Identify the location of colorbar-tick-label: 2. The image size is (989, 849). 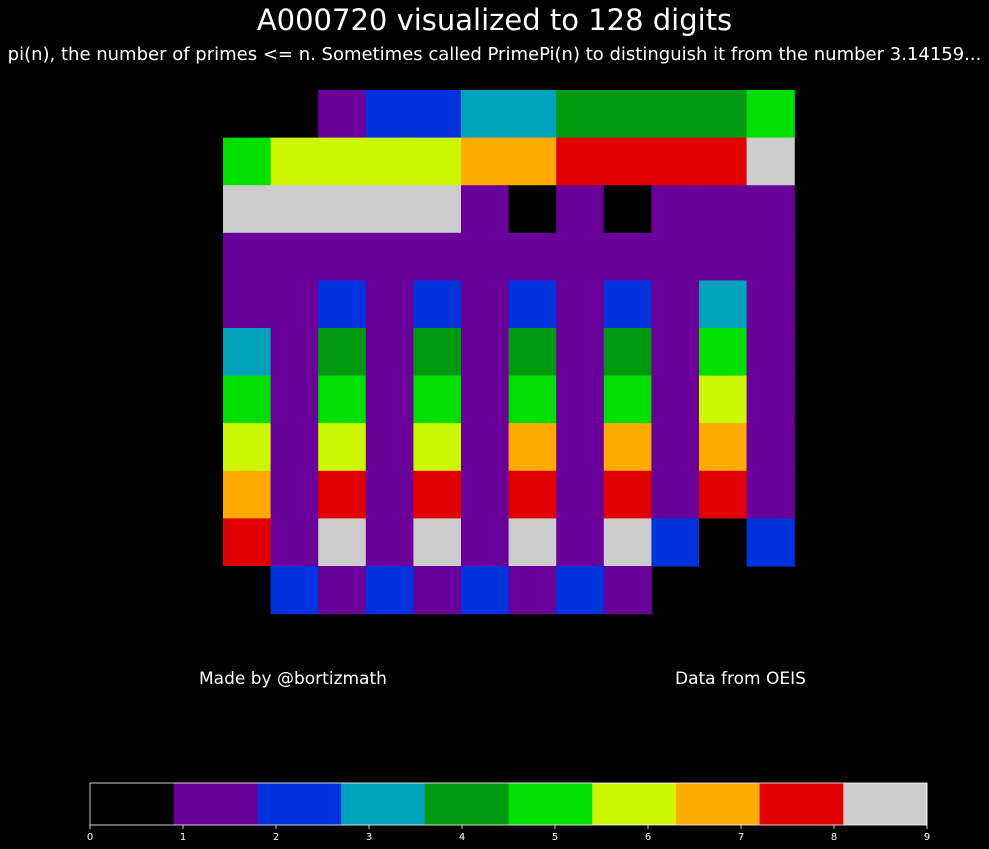
(276, 837).